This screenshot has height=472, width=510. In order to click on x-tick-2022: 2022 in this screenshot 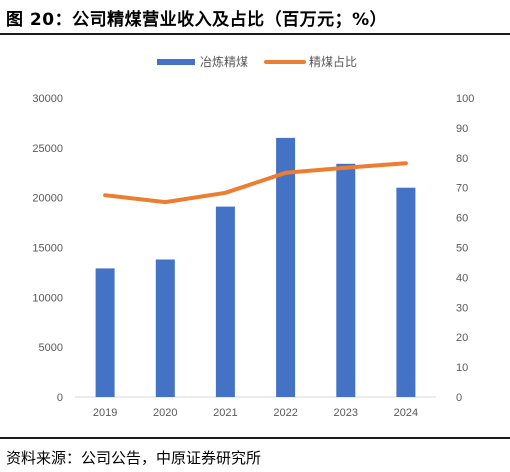, I will do `click(285, 413)`.